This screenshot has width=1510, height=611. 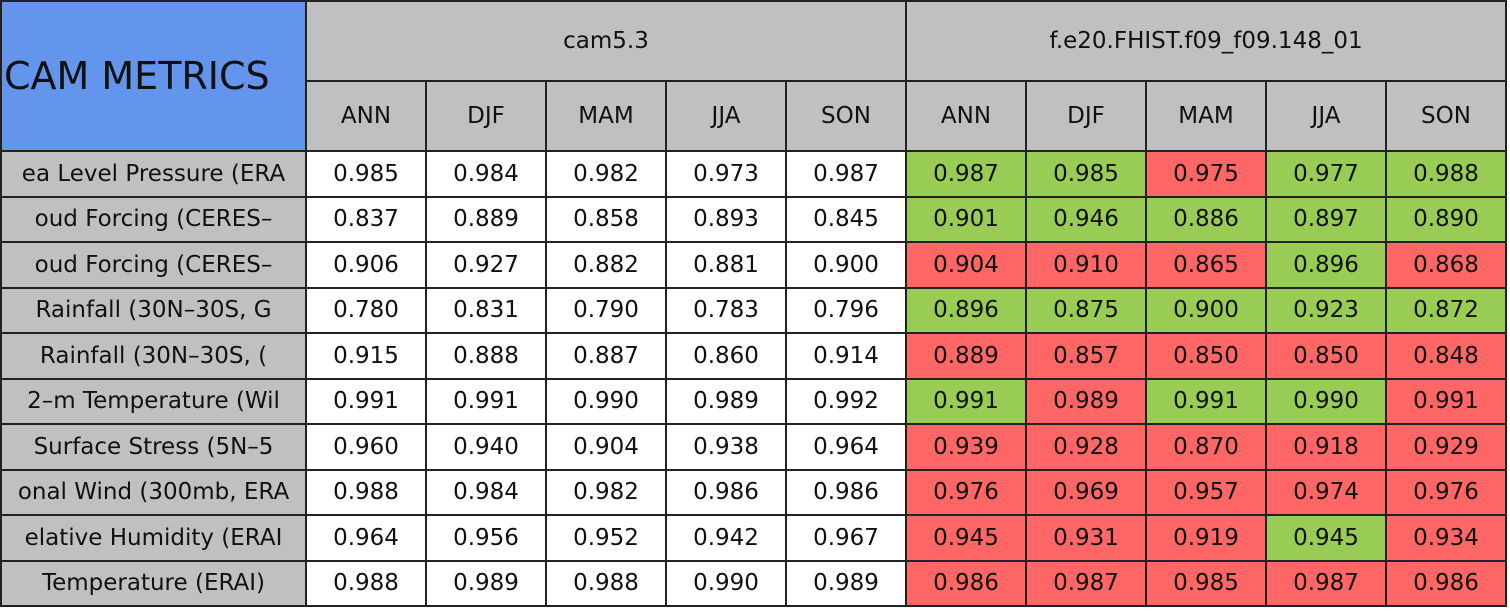 What do you see at coordinates (1326, 310) in the screenshot?
I see `metric-value: 0.923` at bounding box center [1326, 310].